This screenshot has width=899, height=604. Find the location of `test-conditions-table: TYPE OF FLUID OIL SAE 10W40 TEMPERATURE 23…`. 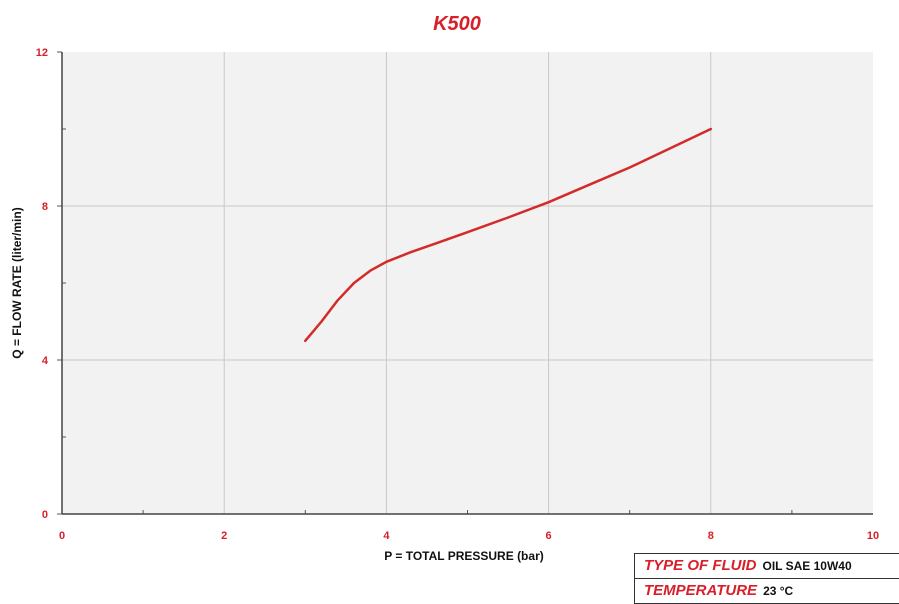

test-conditions-table: TYPE OF FLUID OIL SAE 10W40 TEMPERATURE 23… is located at coordinates (766, 578).